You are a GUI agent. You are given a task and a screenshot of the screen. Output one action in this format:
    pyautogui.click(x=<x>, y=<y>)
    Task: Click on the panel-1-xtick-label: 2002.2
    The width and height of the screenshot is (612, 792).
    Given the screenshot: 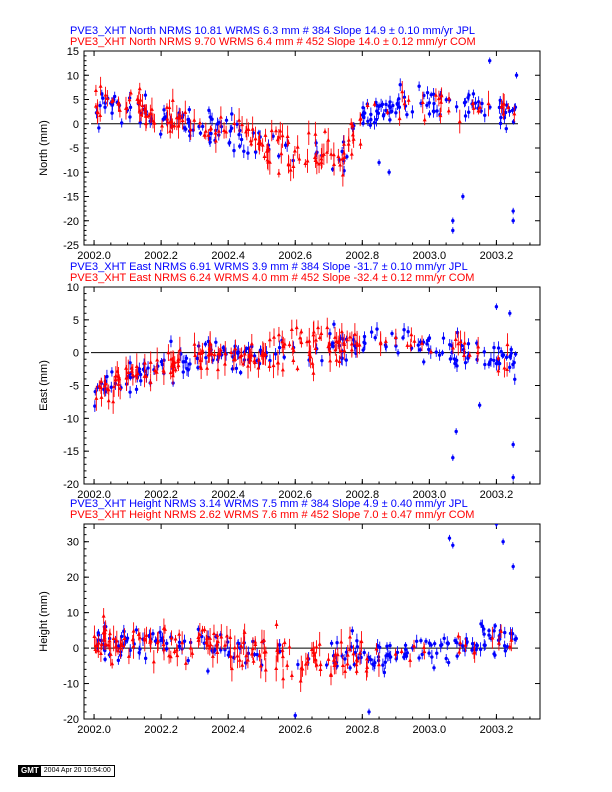 What is the action you would take?
    pyautogui.click(x=161, y=495)
    